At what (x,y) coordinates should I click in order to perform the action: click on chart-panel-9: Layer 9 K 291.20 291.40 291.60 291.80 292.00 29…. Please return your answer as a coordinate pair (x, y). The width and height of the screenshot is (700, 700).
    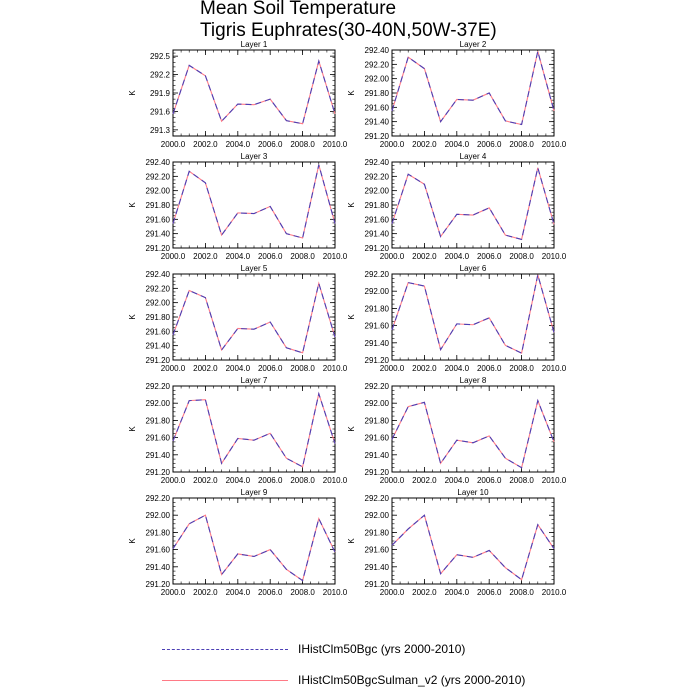
    Looking at the image, I should click on (238, 542).